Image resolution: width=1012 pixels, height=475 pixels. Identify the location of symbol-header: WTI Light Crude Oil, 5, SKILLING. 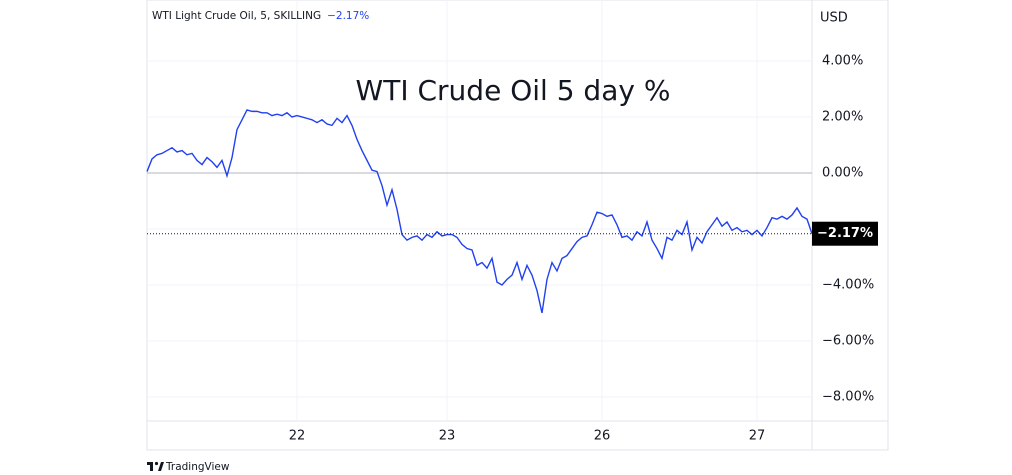
(236, 16).